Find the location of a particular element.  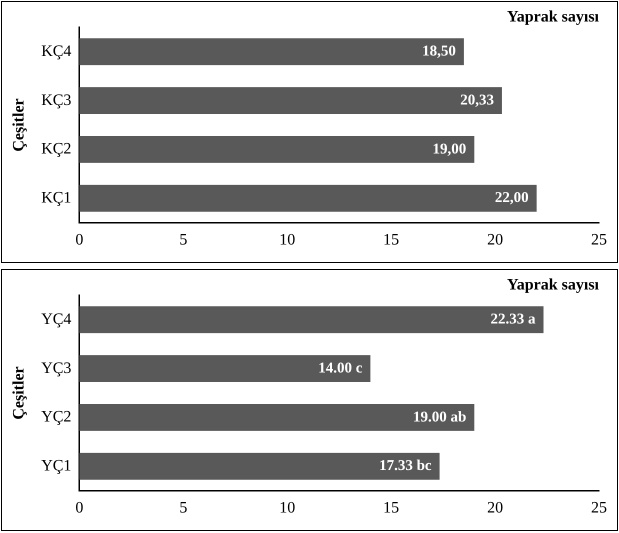

y-tick-label: YÇ4 is located at coordinates (56, 319).